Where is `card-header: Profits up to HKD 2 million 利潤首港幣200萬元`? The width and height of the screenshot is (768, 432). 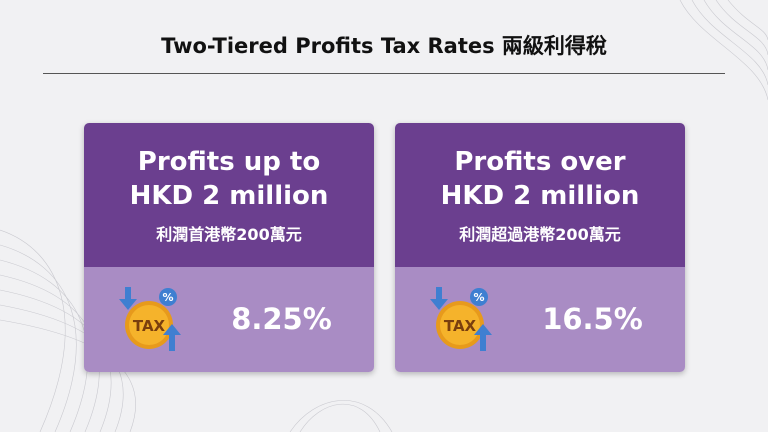 card-header: Profits up to HKD 2 million 利潤首港幣200萬元 is located at coordinates (229, 195).